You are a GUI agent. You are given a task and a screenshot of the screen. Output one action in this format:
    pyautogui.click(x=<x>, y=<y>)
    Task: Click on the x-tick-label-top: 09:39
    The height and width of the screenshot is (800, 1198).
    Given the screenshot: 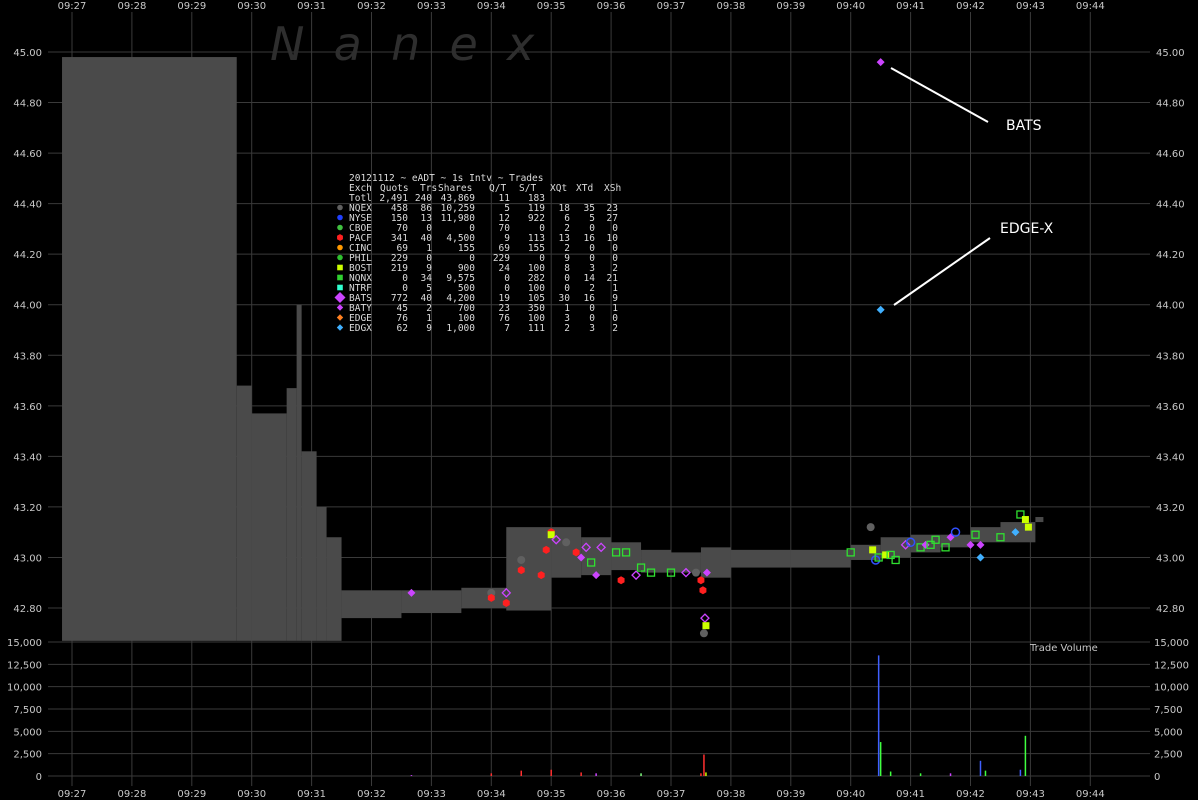 What is the action you would take?
    pyautogui.click(x=790, y=6)
    